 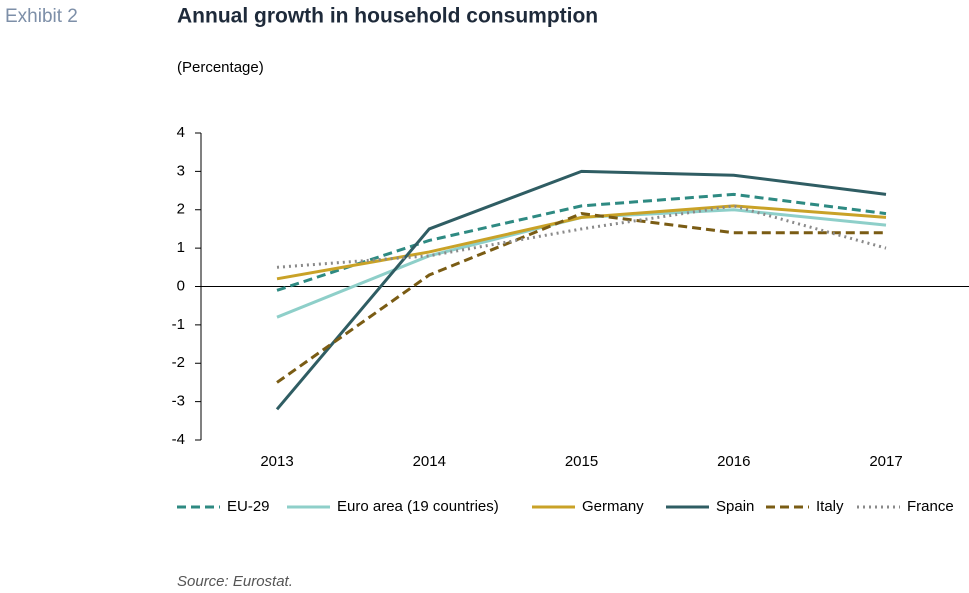 I want to click on x-tick-label: 2016, so click(x=733, y=461).